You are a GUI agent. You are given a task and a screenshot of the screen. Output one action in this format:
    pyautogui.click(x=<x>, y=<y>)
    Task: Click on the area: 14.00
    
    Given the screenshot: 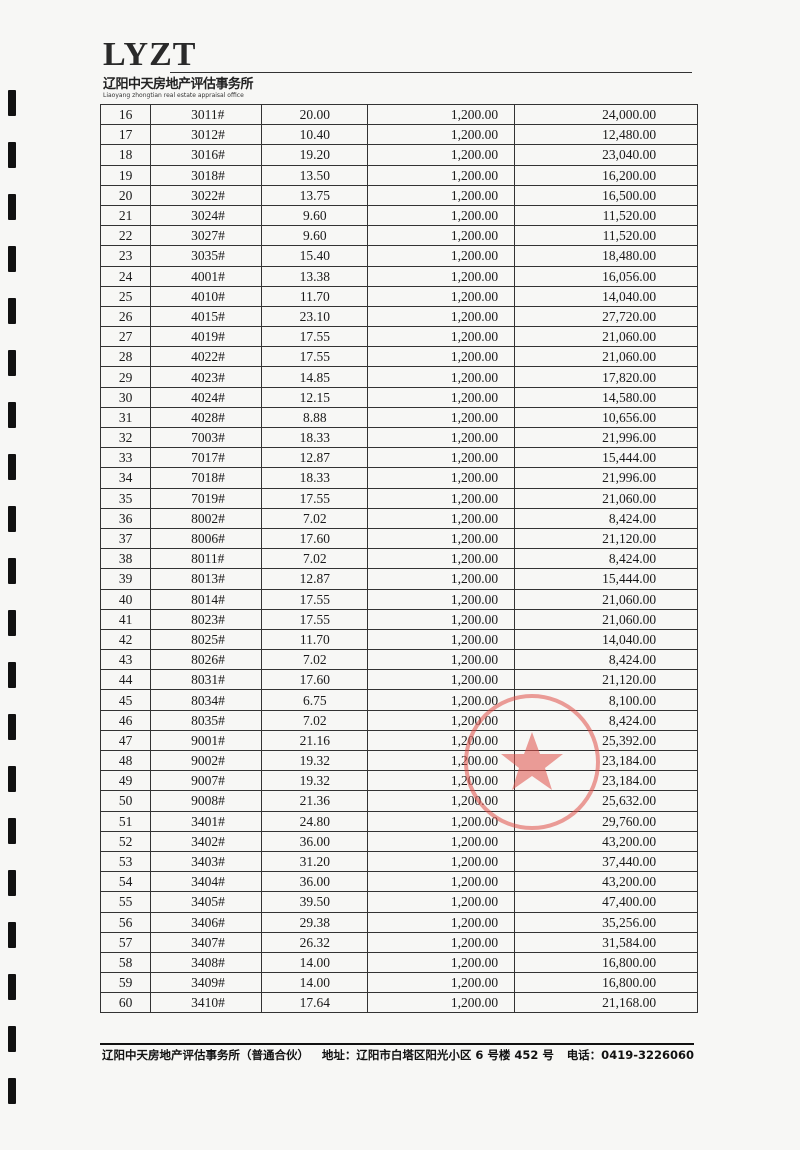 What is the action you would take?
    pyautogui.click(x=315, y=983)
    